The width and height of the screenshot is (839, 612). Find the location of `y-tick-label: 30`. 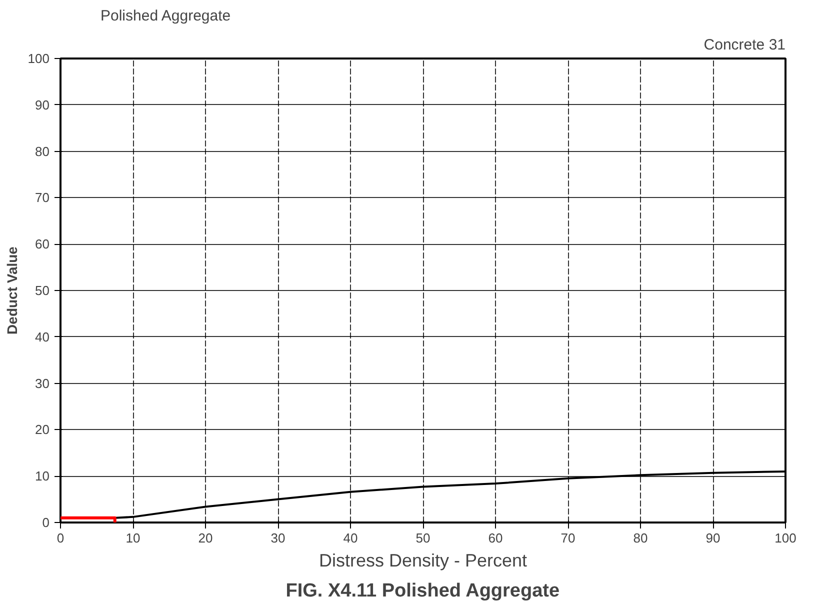

y-tick-label: 30 is located at coordinates (42, 383).